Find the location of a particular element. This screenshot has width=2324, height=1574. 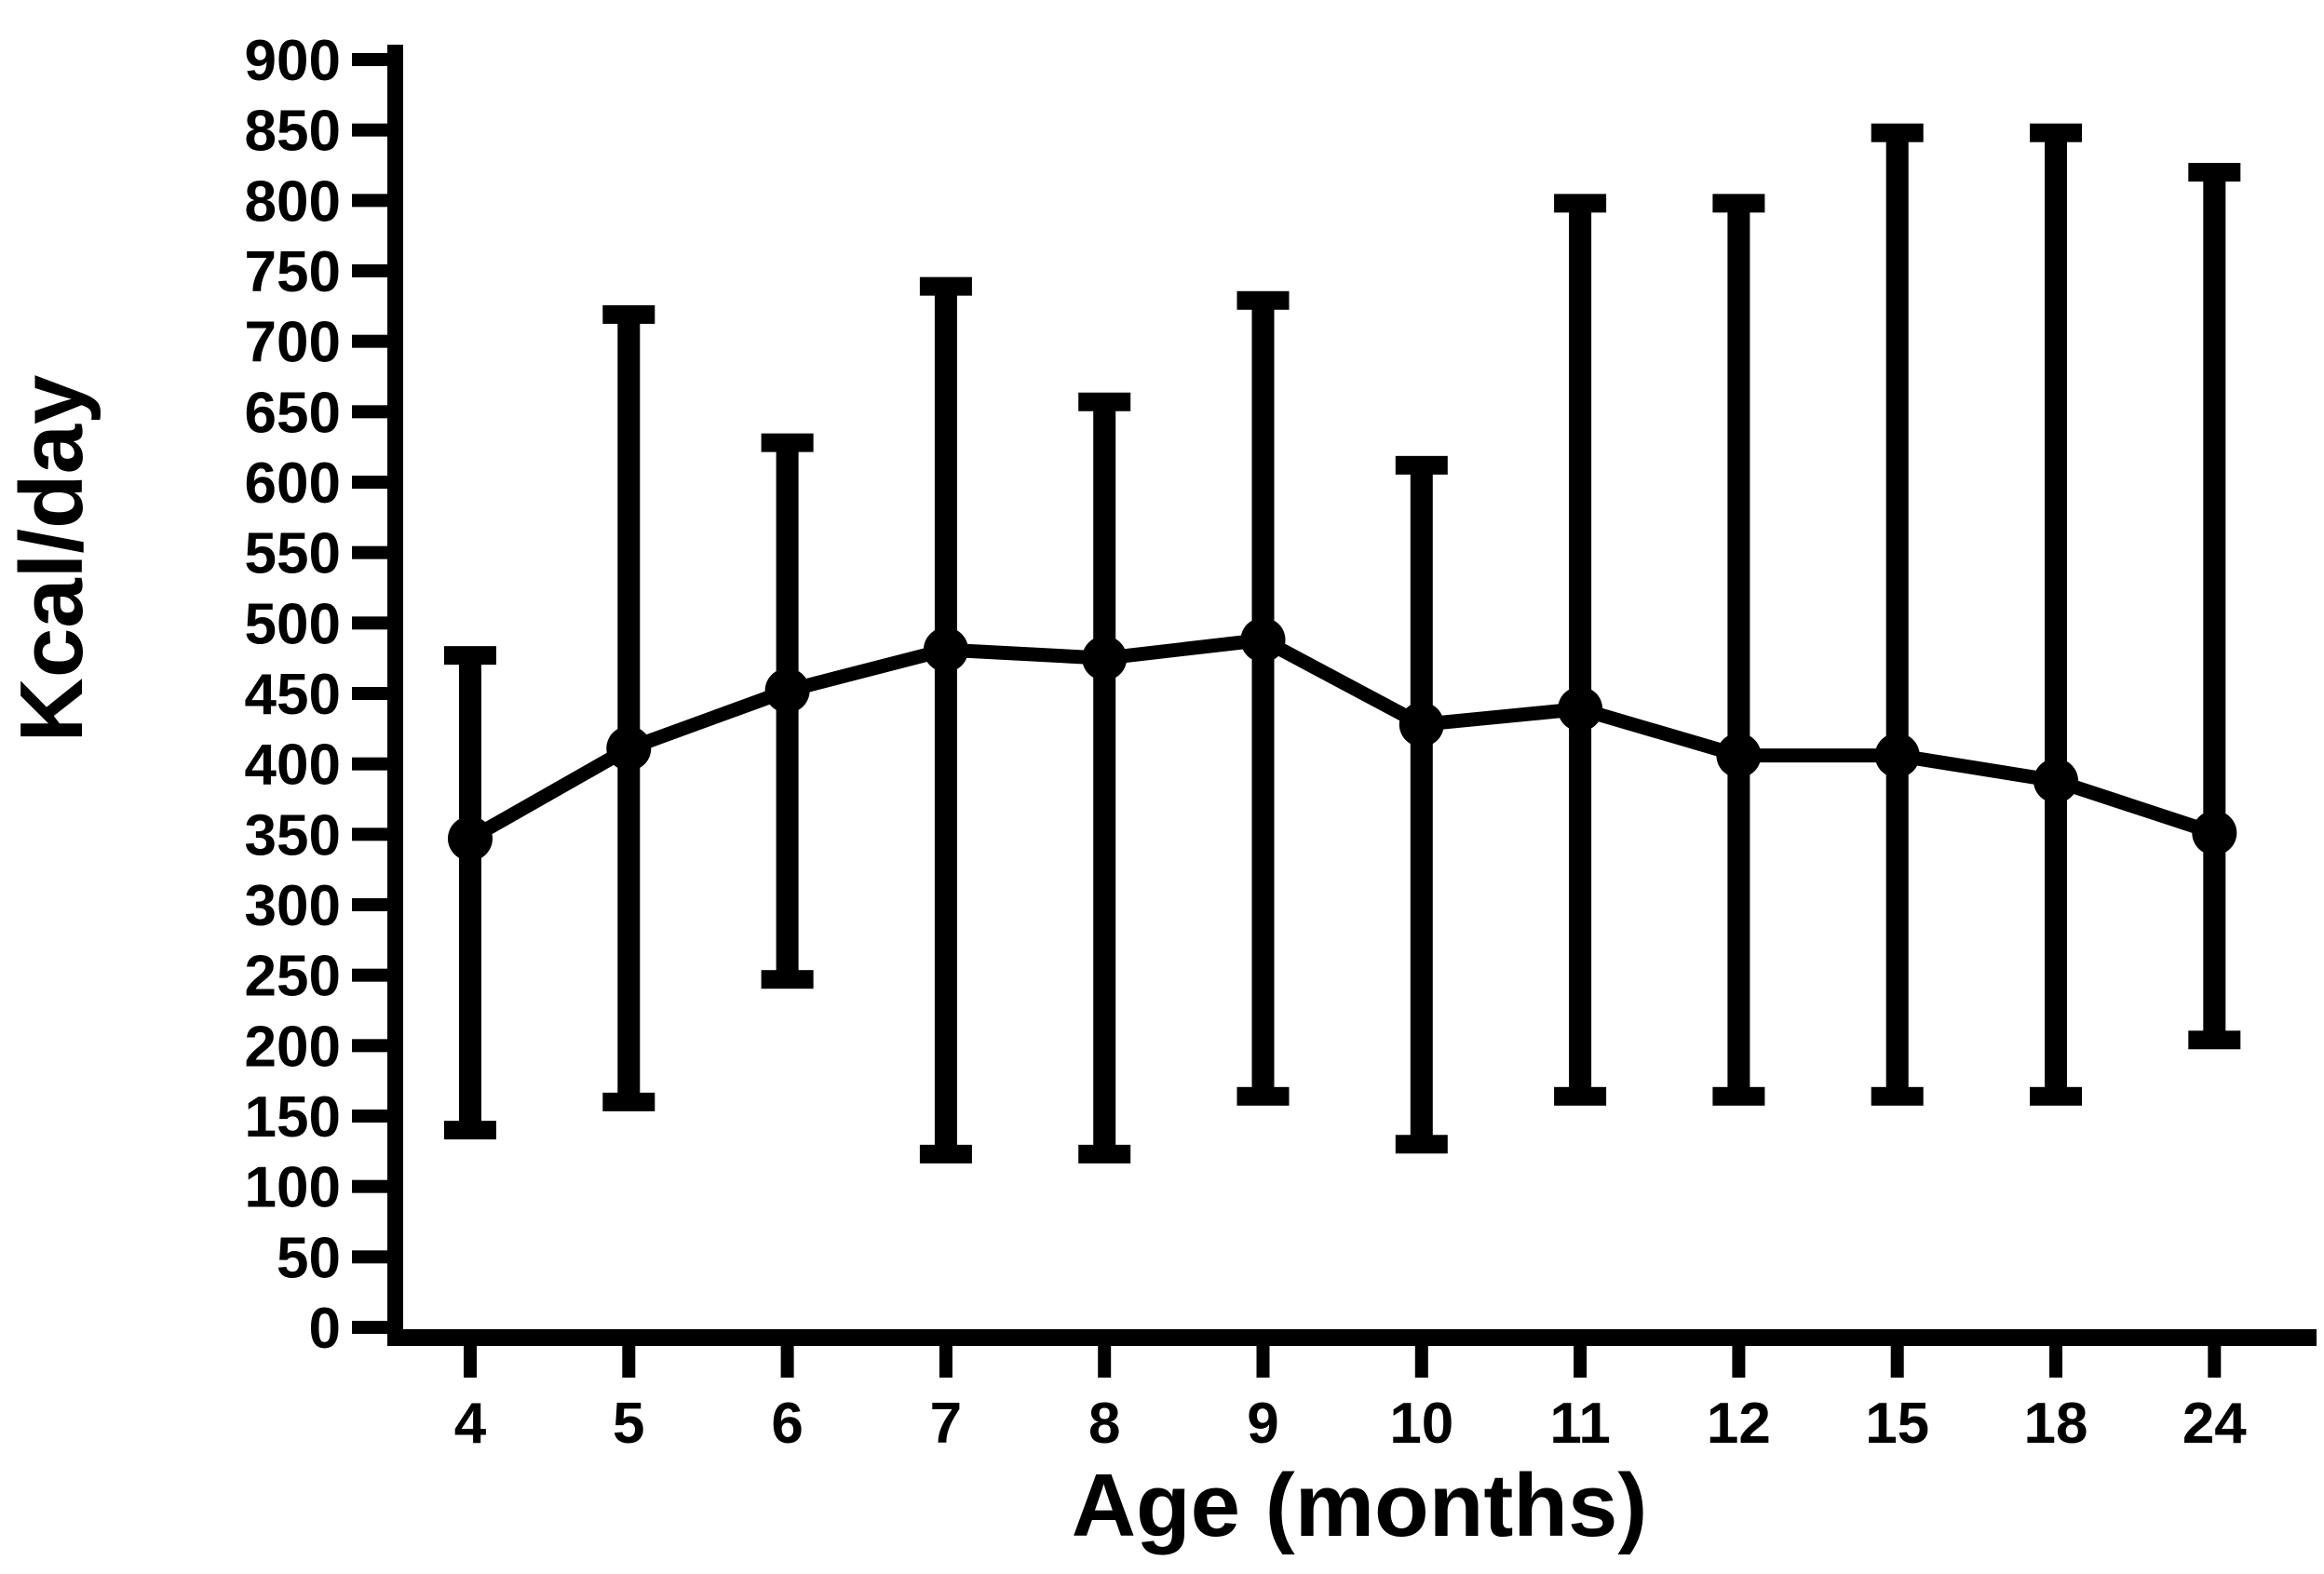

y-tick-label: 200 is located at coordinates (293, 1047).